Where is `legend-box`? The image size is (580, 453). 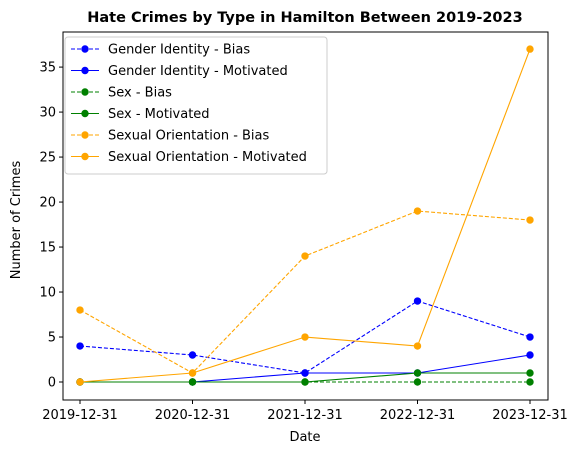 legend-box is located at coordinates (196, 105).